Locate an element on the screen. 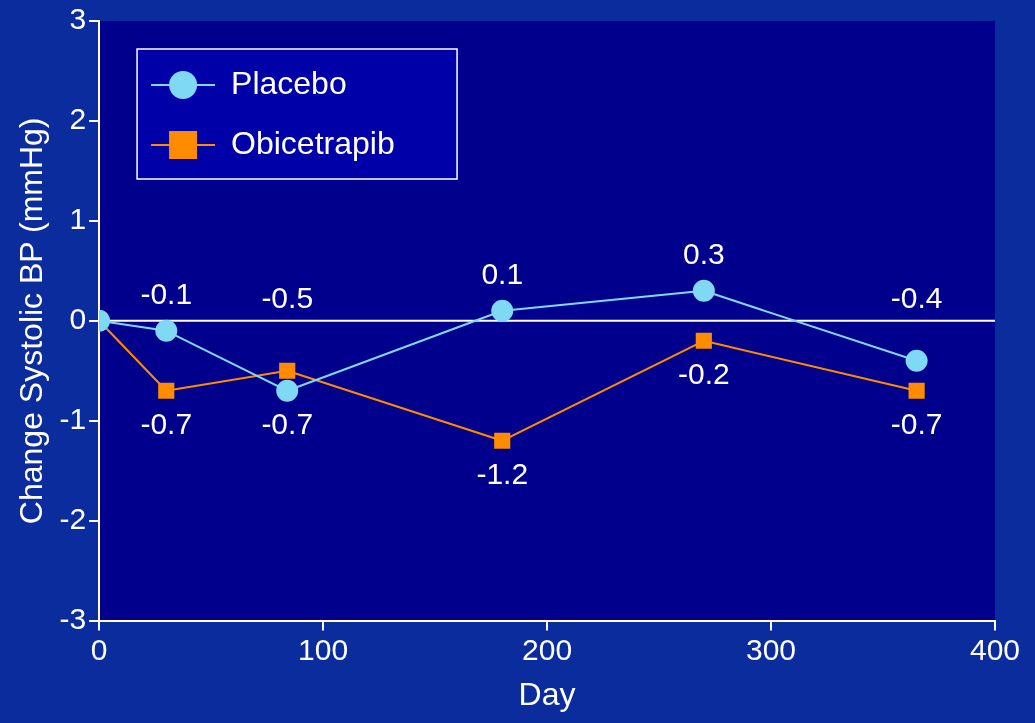 This screenshot has width=1035, height=723. y-tick-label: 0 is located at coordinates (78, 319).